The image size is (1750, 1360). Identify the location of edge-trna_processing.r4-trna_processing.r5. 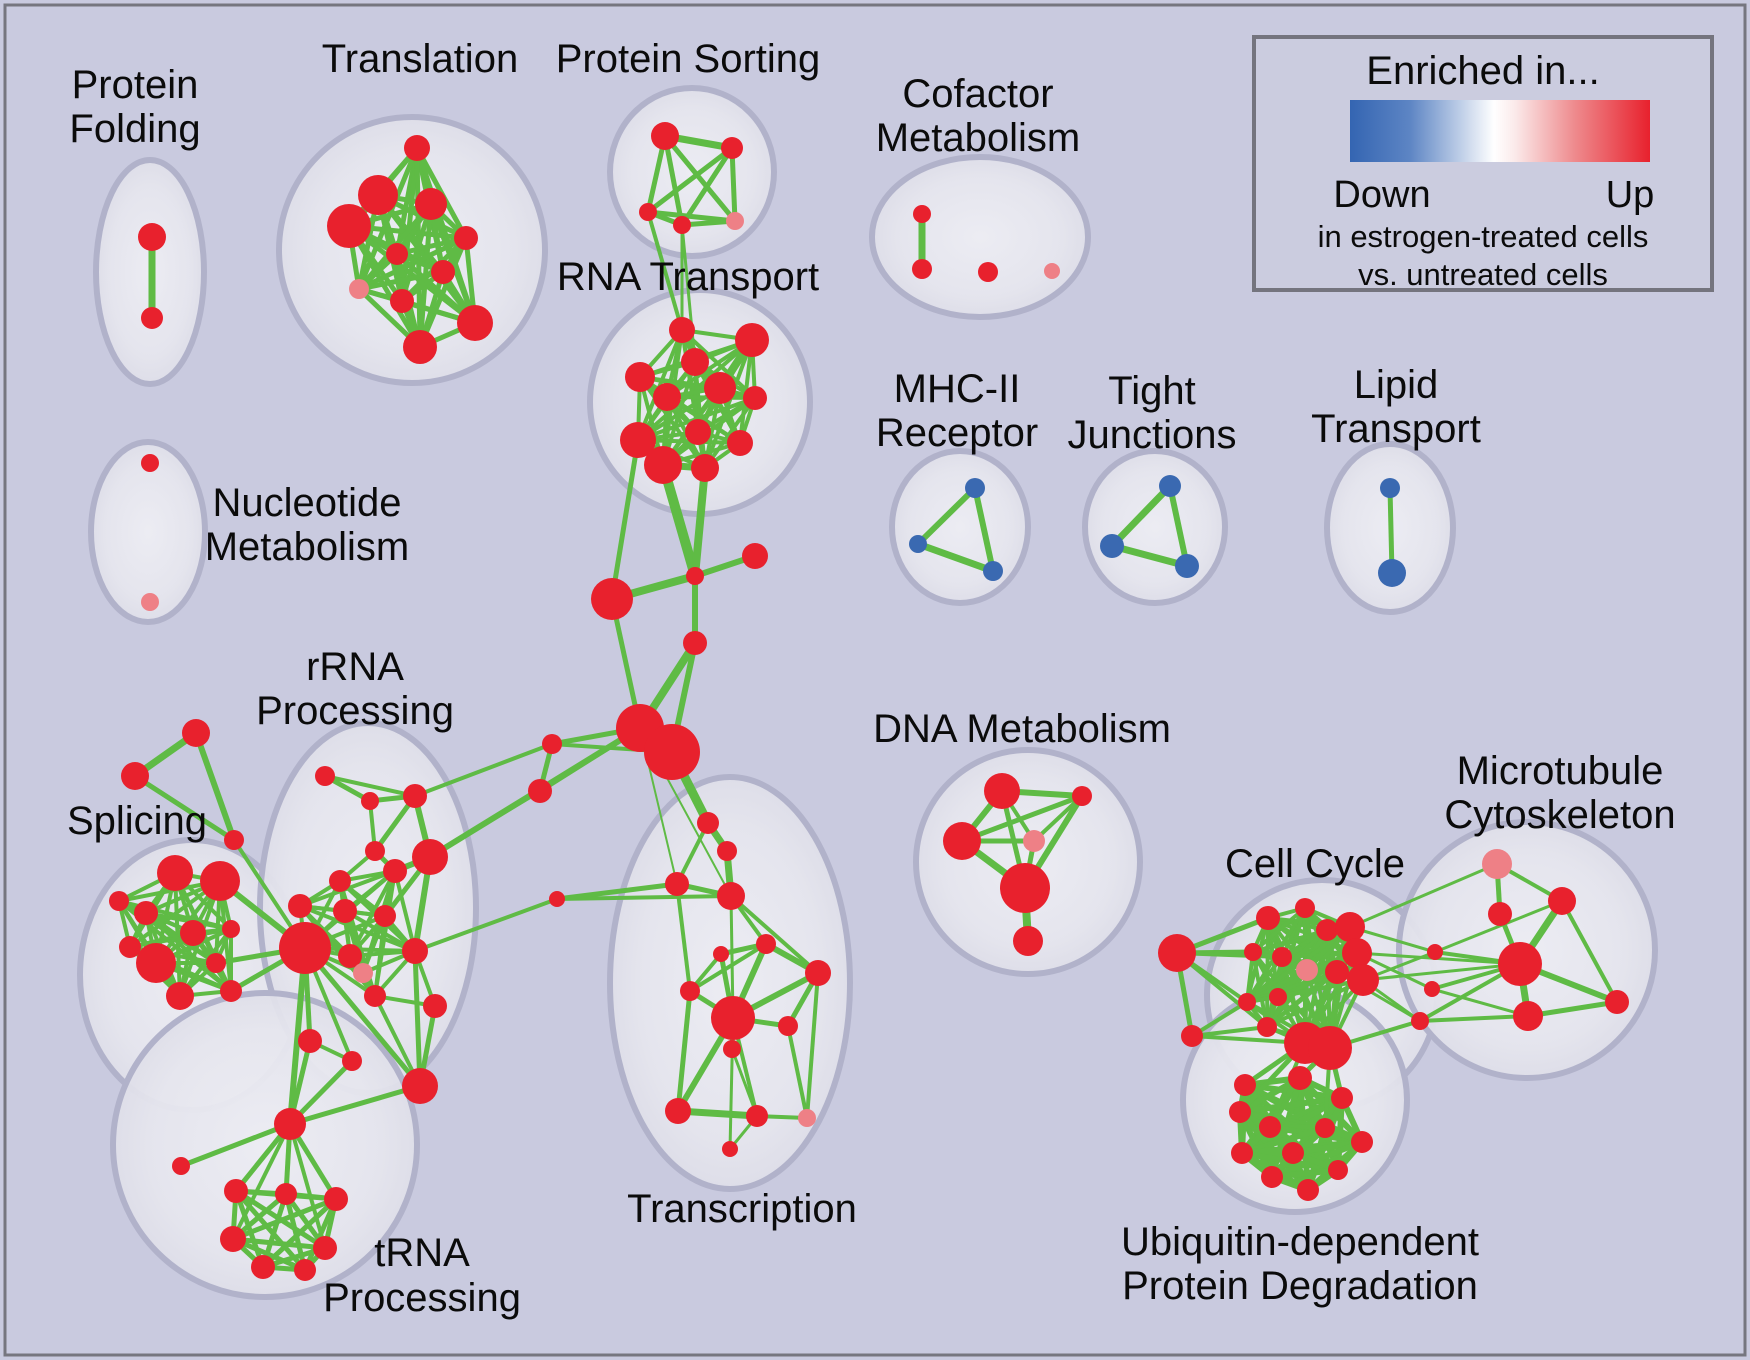
(279, 1243).